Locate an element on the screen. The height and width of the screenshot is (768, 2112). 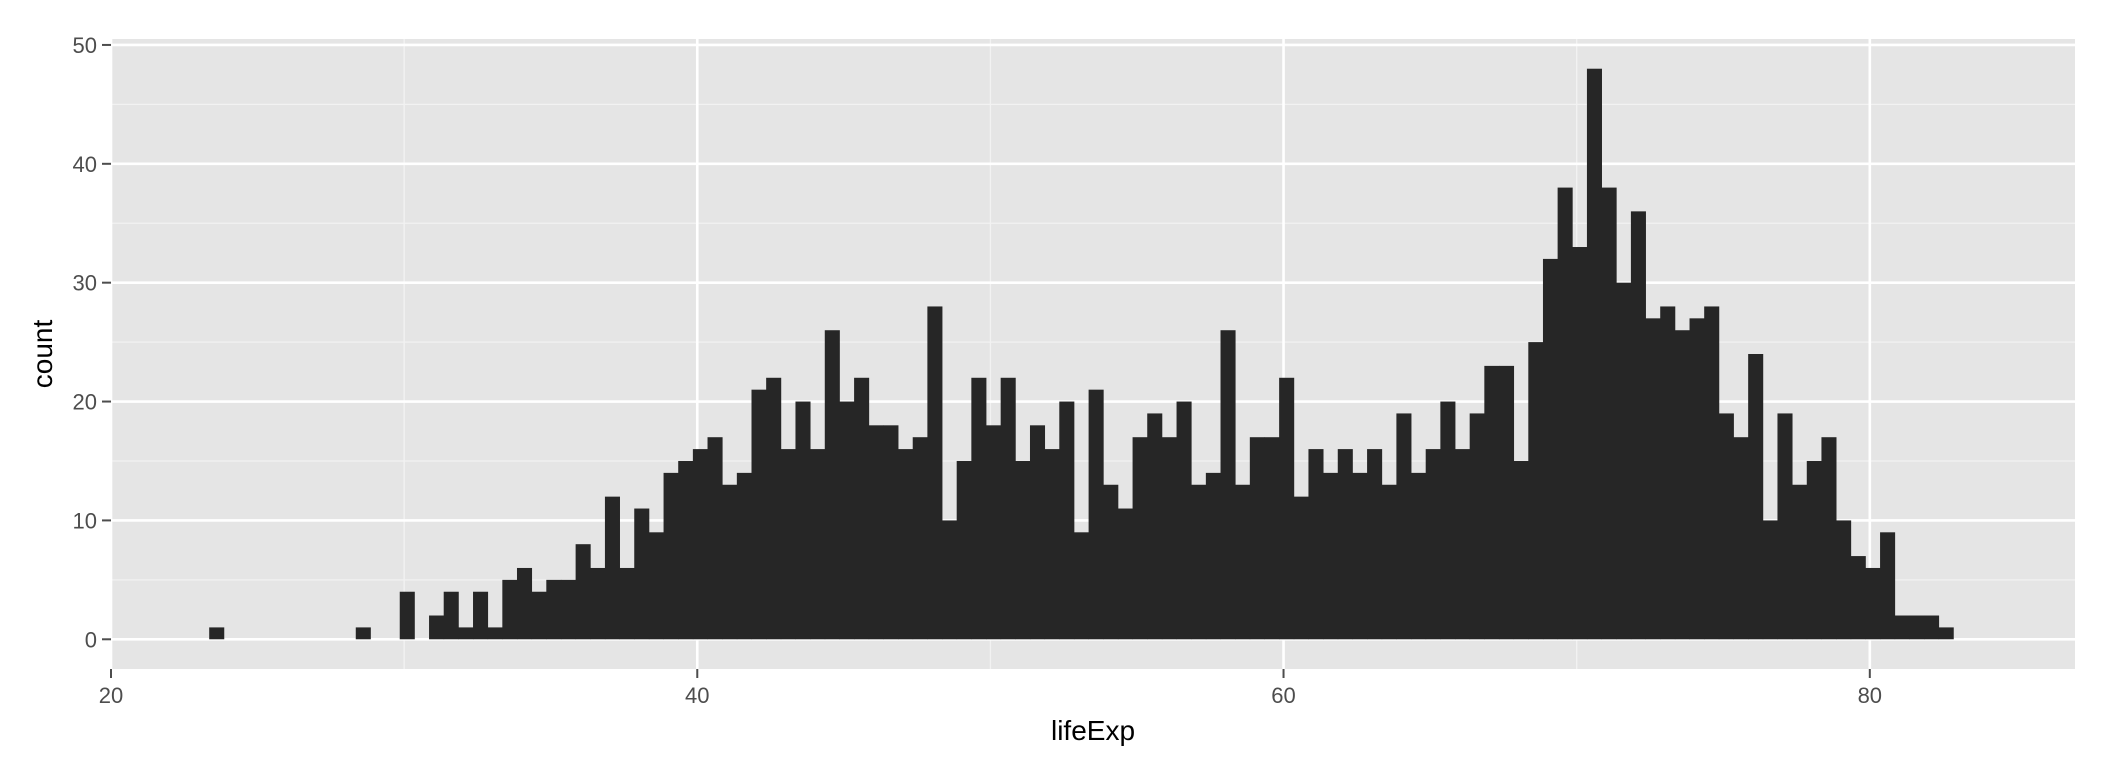
x-tick-label: 40 is located at coordinates (697, 695).